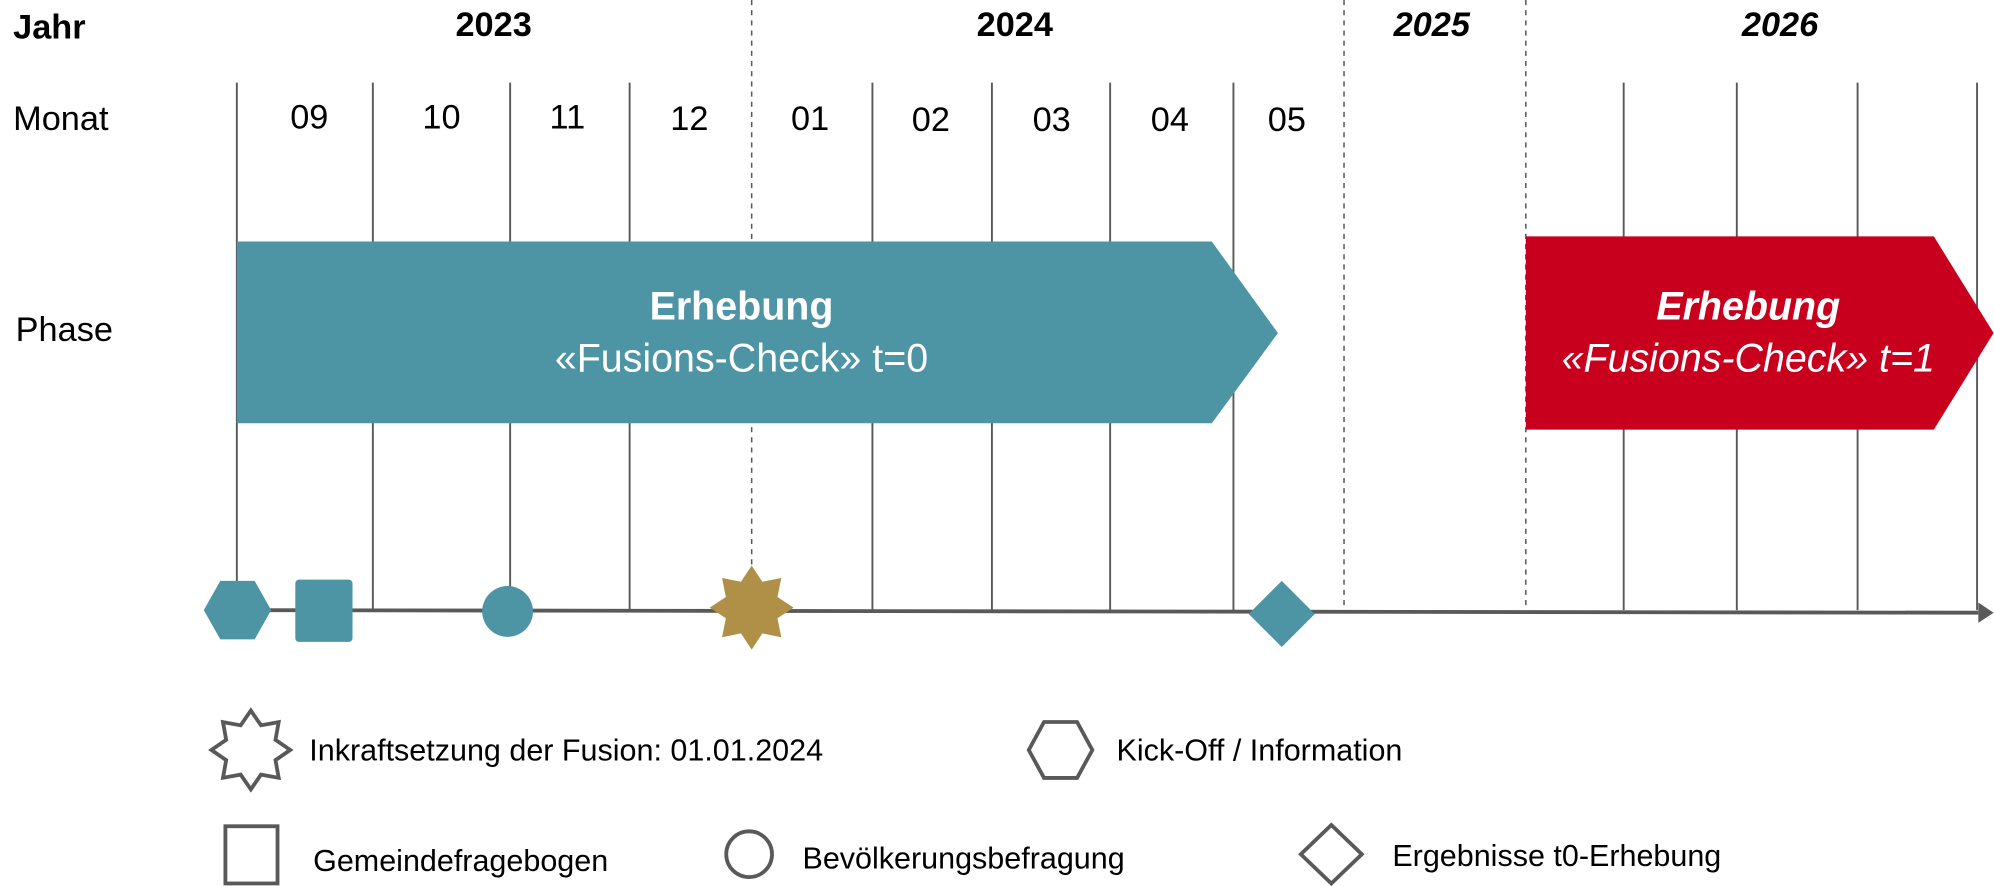 The height and width of the screenshot is (886, 1994). What do you see at coordinates (251, 750) in the screenshot?
I see `legend-star` at bounding box center [251, 750].